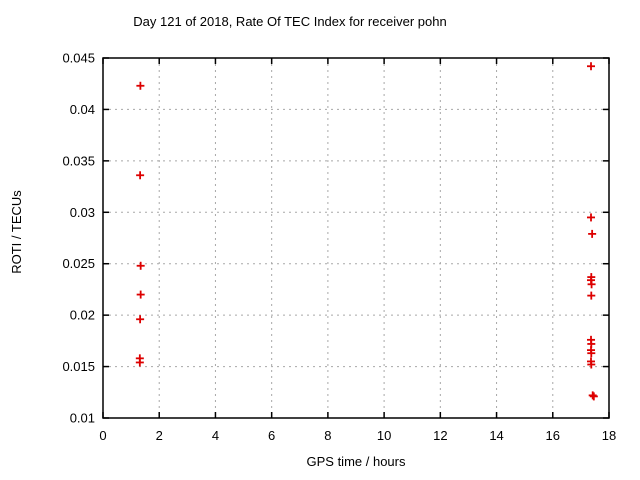  What do you see at coordinates (384, 435) in the screenshot?
I see `x-tick-label: 10` at bounding box center [384, 435].